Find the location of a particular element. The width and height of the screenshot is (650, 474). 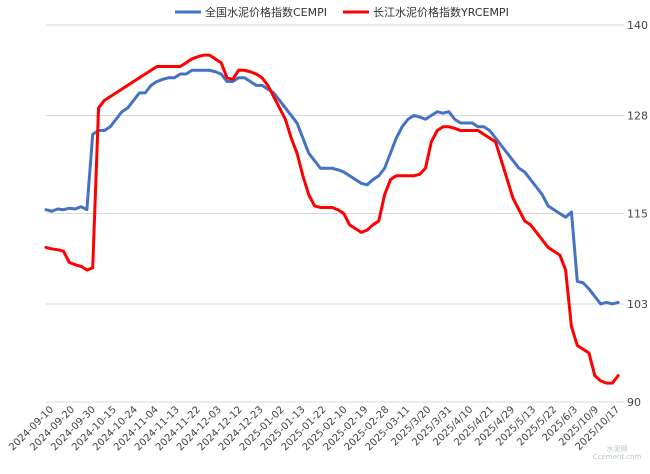

legend: 全国水泥价格指数CEMPI 长江水泥价格指数YRCEMPI is located at coordinates (342, 12).